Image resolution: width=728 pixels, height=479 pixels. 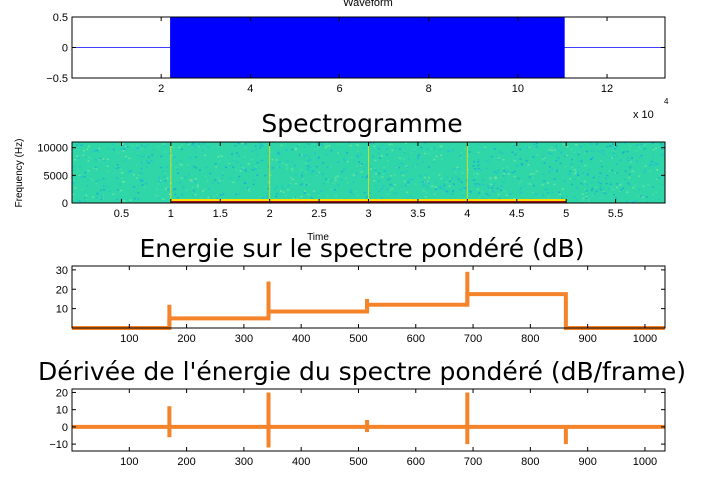 What do you see at coordinates (358, 462) in the screenshot?
I see `derivative-x-tick-label: 500` at bounding box center [358, 462].